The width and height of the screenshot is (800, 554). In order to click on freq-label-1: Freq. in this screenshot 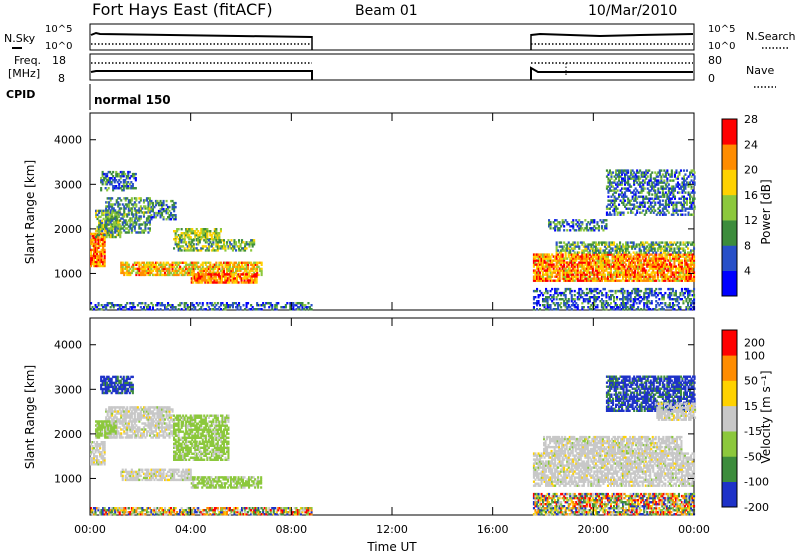, I will do `click(27, 60)`.